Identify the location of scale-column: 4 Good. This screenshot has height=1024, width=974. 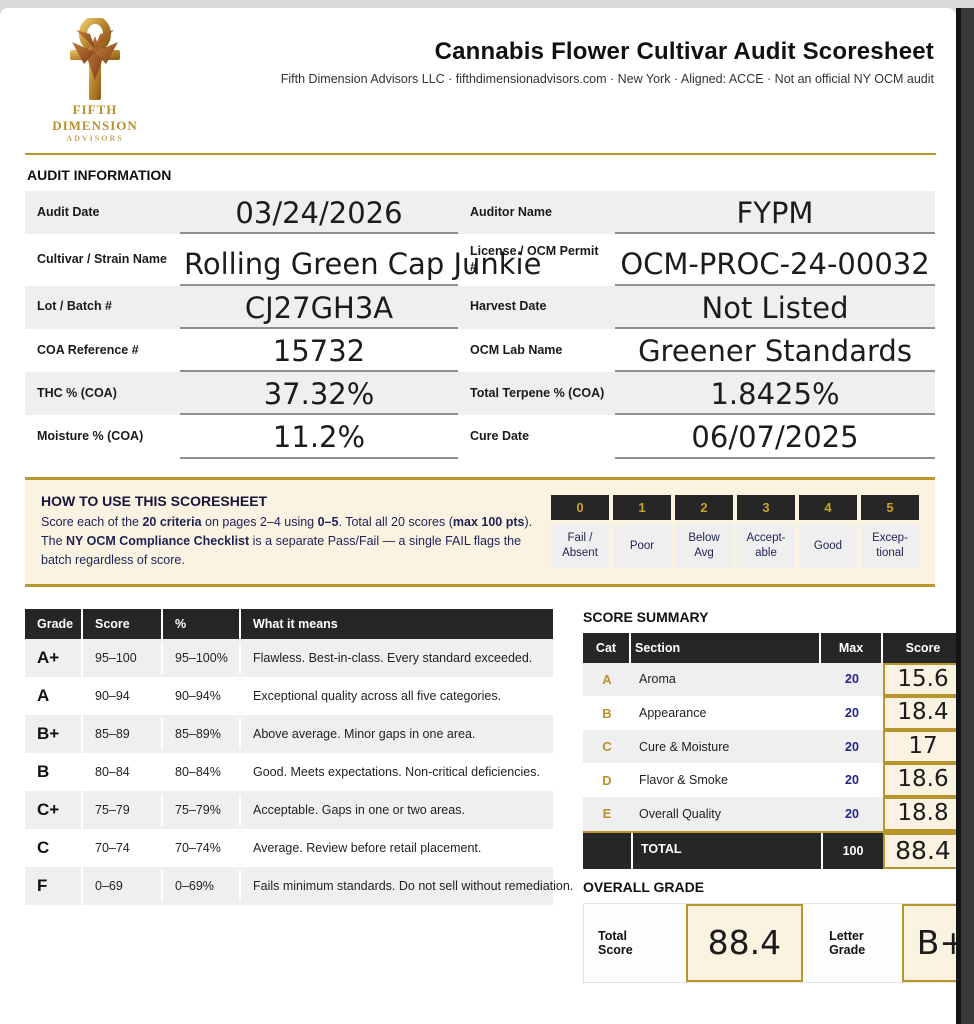
(828, 532).